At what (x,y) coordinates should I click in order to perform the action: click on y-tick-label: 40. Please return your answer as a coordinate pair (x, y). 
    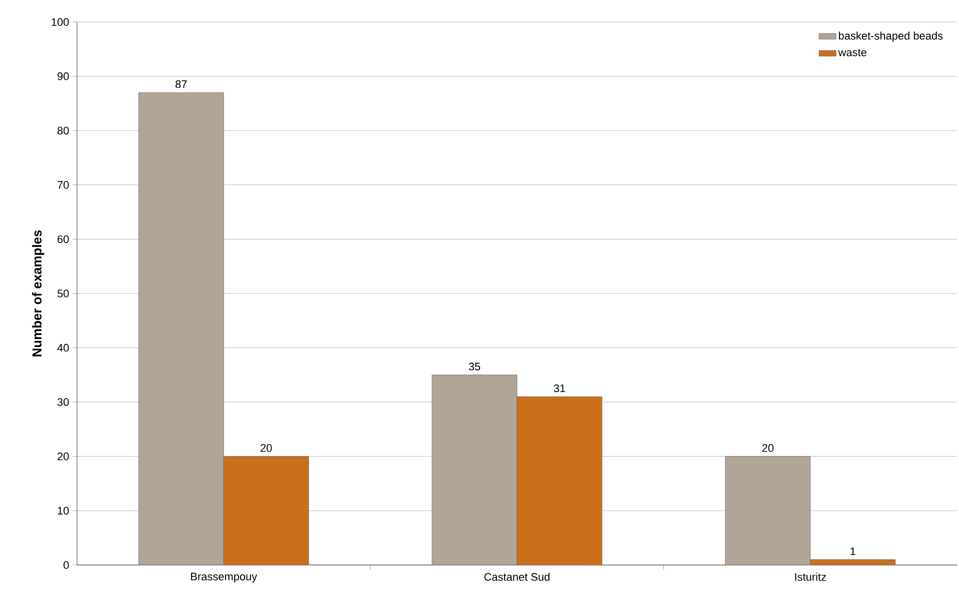
    Looking at the image, I should click on (63, 348).